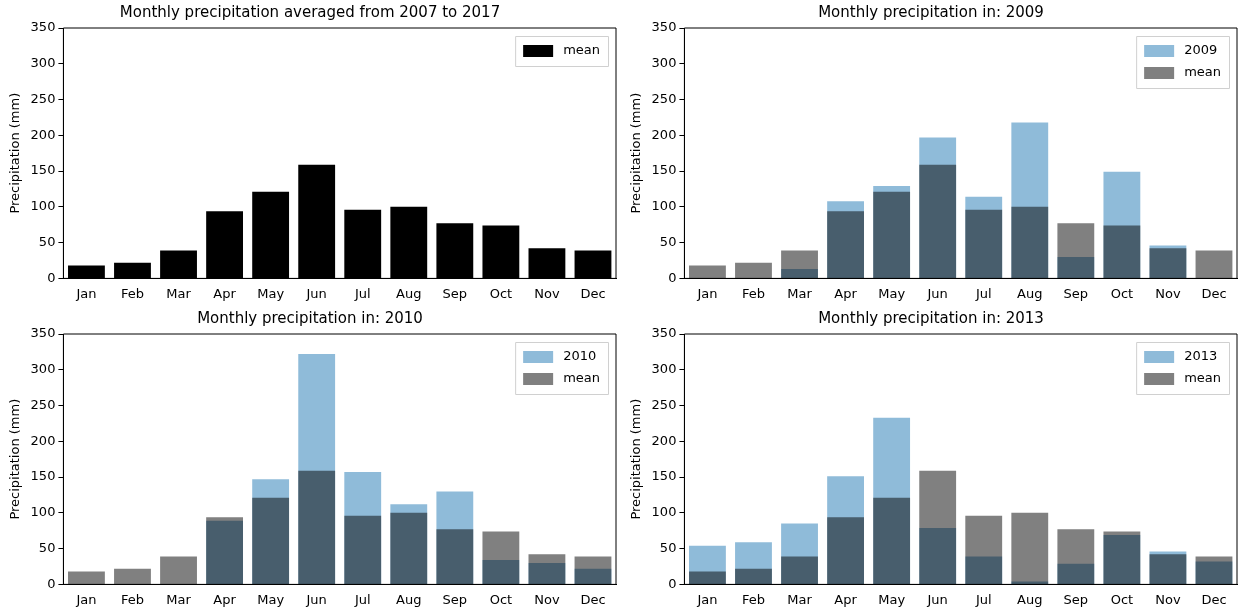  Describe the element at coordinates (580, 356) in the screenshot. I see `legend-label: 2010` at that location.